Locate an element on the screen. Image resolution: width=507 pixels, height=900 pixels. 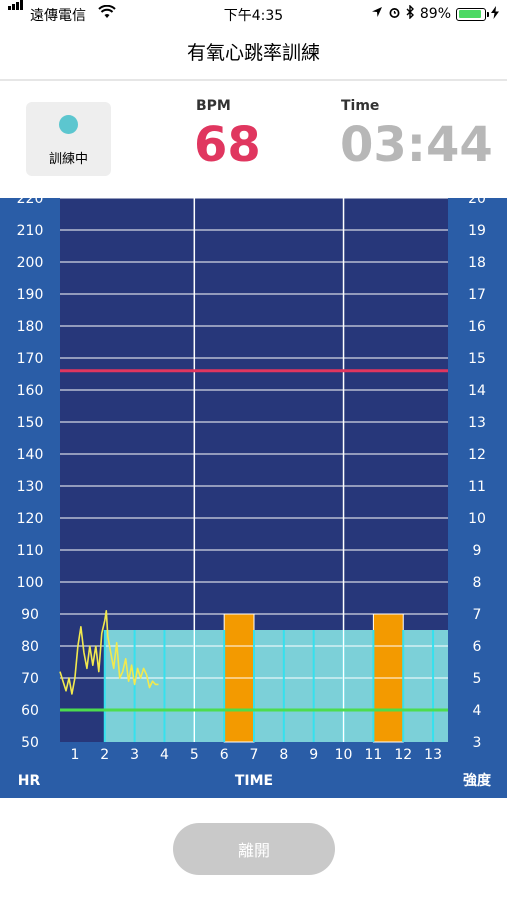
x-tick-label: 1 is located at coordinates (74, 755).